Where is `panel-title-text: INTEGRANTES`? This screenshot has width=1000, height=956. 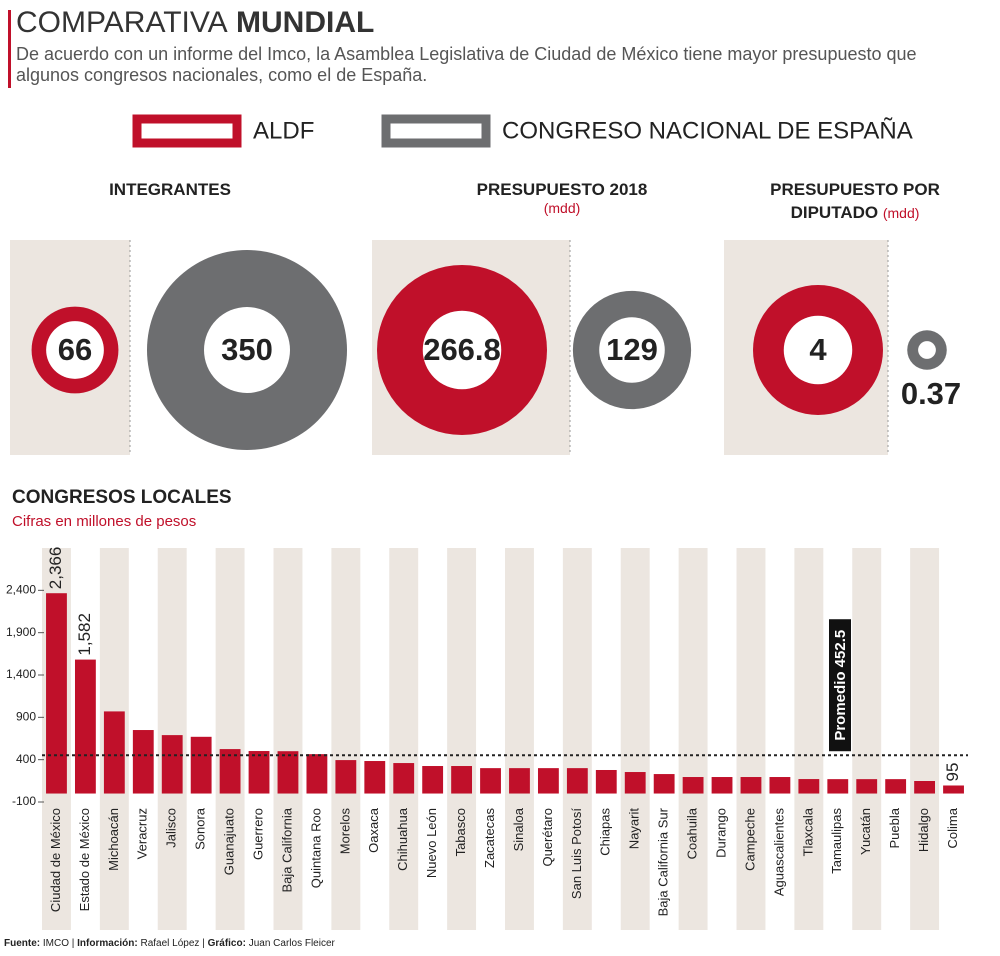
panel-title-text: INTEGRANTES is located at coordinates (170, 189).